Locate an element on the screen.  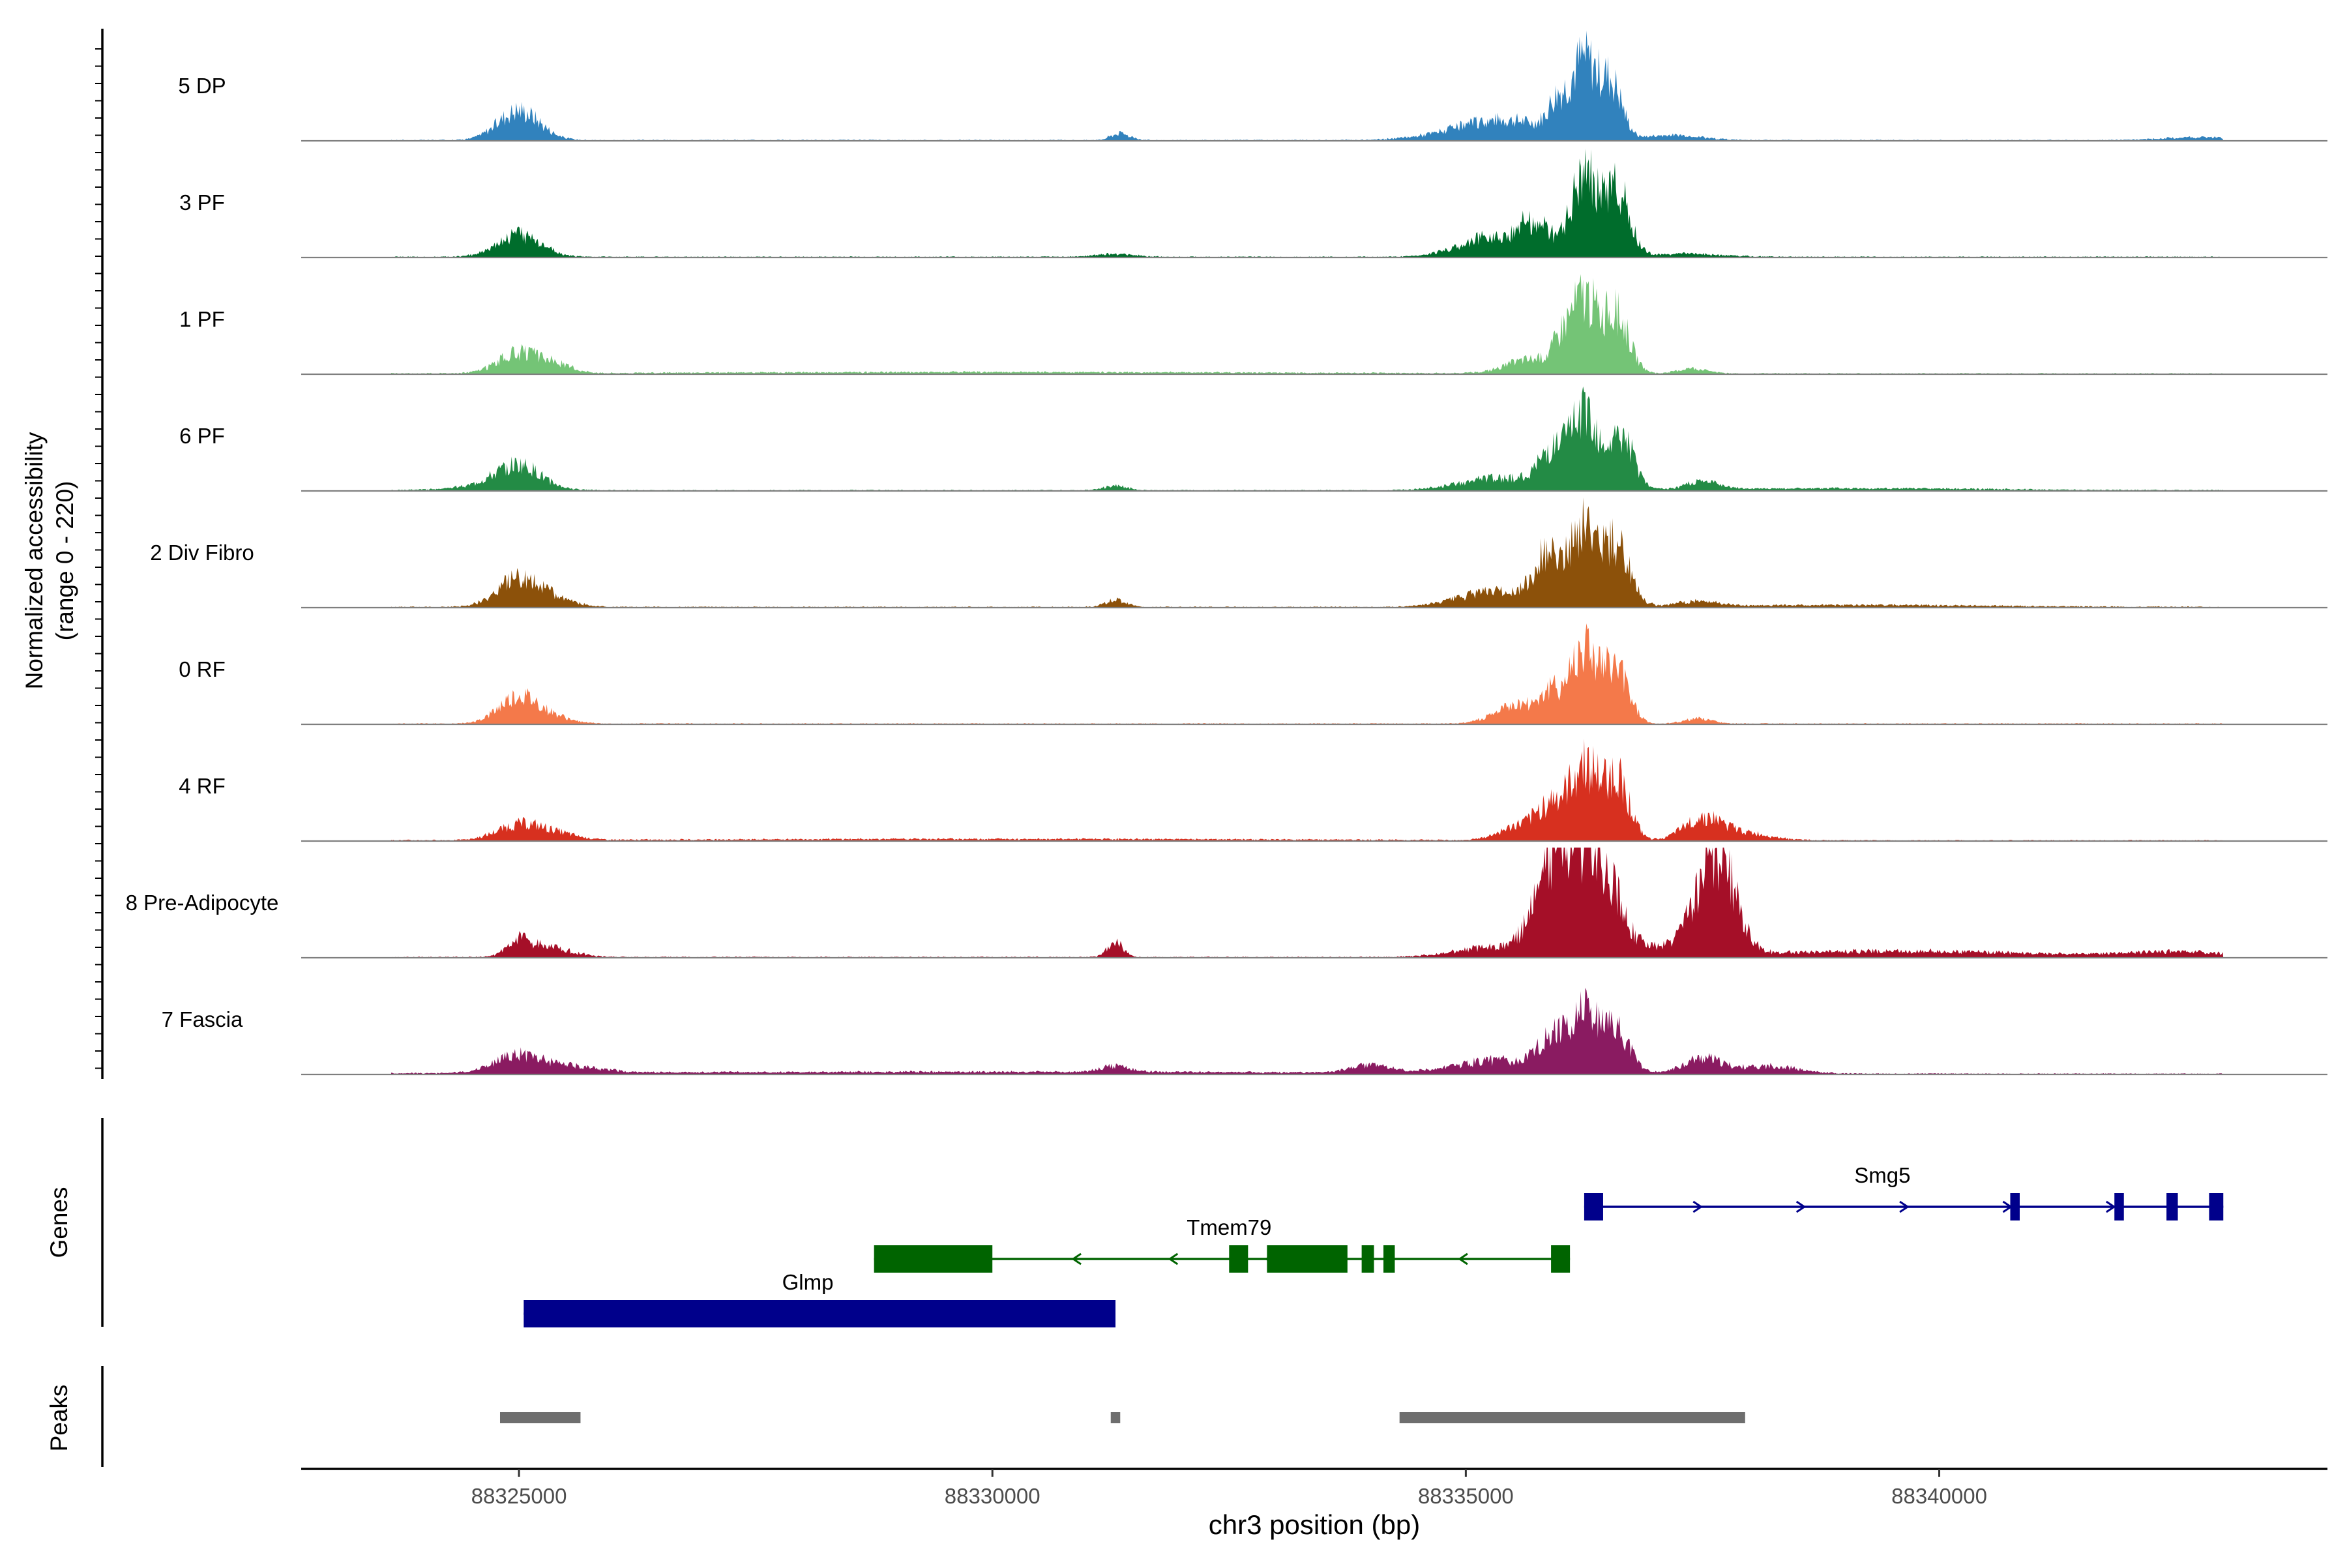
track-0-rf: 0 RF is located at coordinates (1253, 675).